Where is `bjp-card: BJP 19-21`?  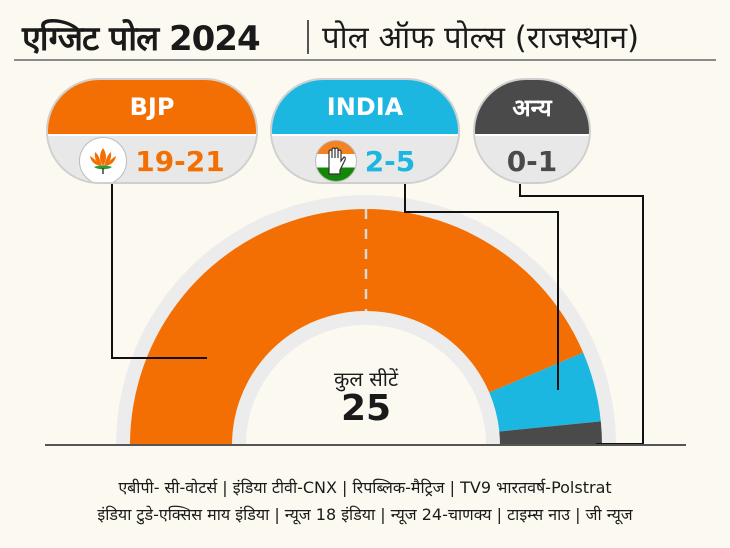 bjp-card: BJP 19-21 is located at coordinates (152, 131).